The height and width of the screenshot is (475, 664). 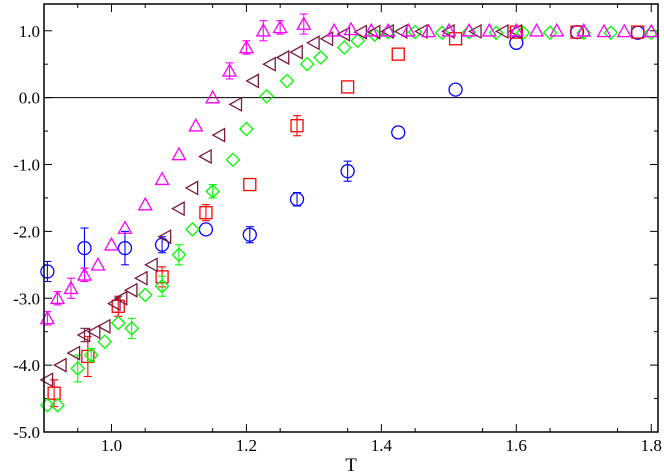 I want to click on y-tick-label: -4.0, so click(x=26, y=365).